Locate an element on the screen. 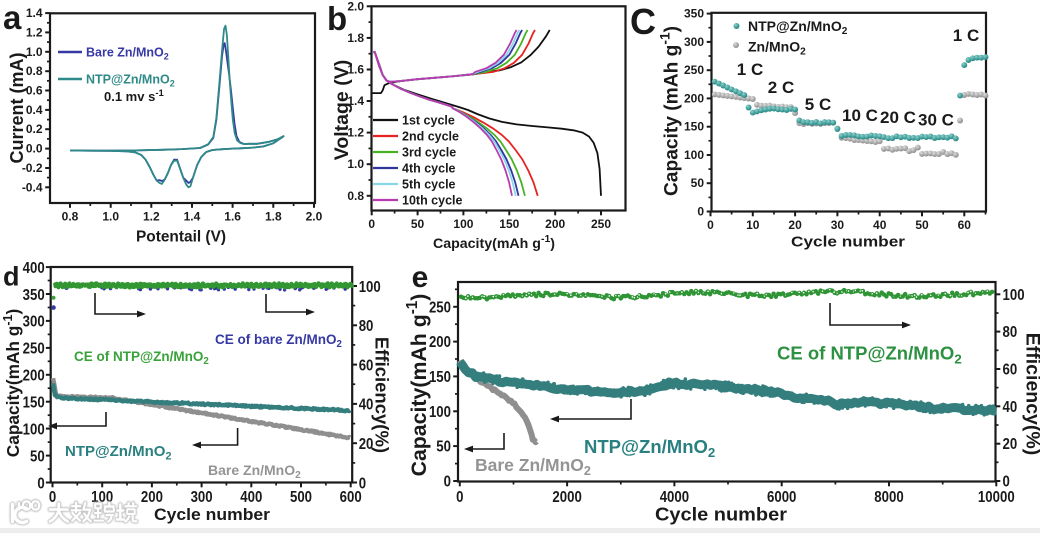 The height and width of the screenshot is (533, 1040). svg-text: 30 C is located at coordinates (936, 120).